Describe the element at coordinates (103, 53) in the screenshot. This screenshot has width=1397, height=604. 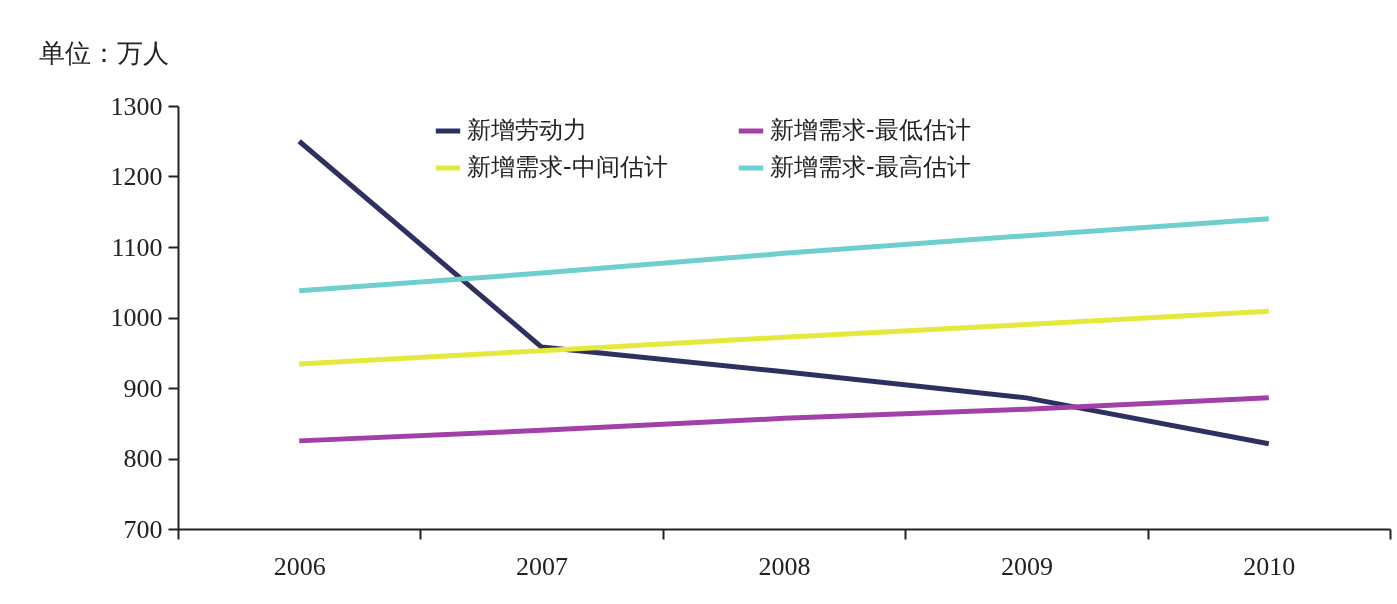
I see `y-axis-title: 单位：万人` at that location.